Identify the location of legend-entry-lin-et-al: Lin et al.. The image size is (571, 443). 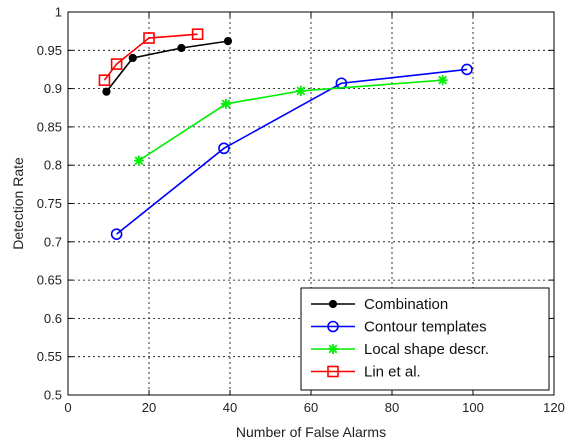
(366, 372).